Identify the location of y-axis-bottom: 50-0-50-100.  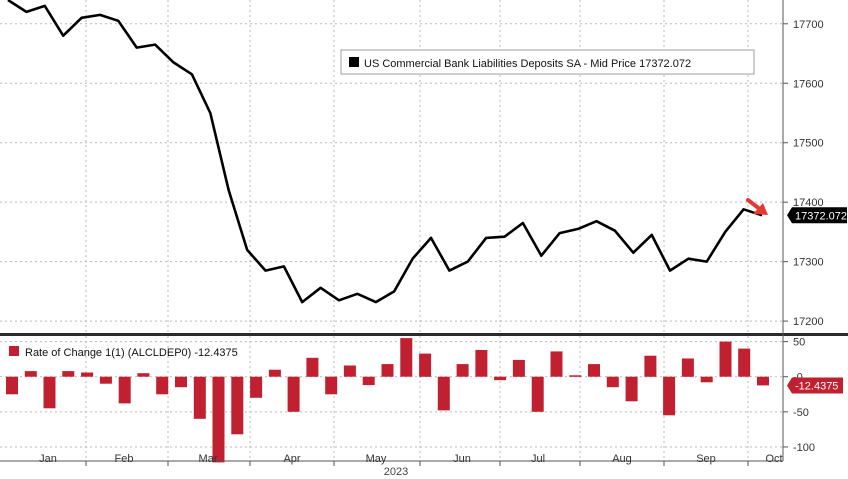
(799, 395).